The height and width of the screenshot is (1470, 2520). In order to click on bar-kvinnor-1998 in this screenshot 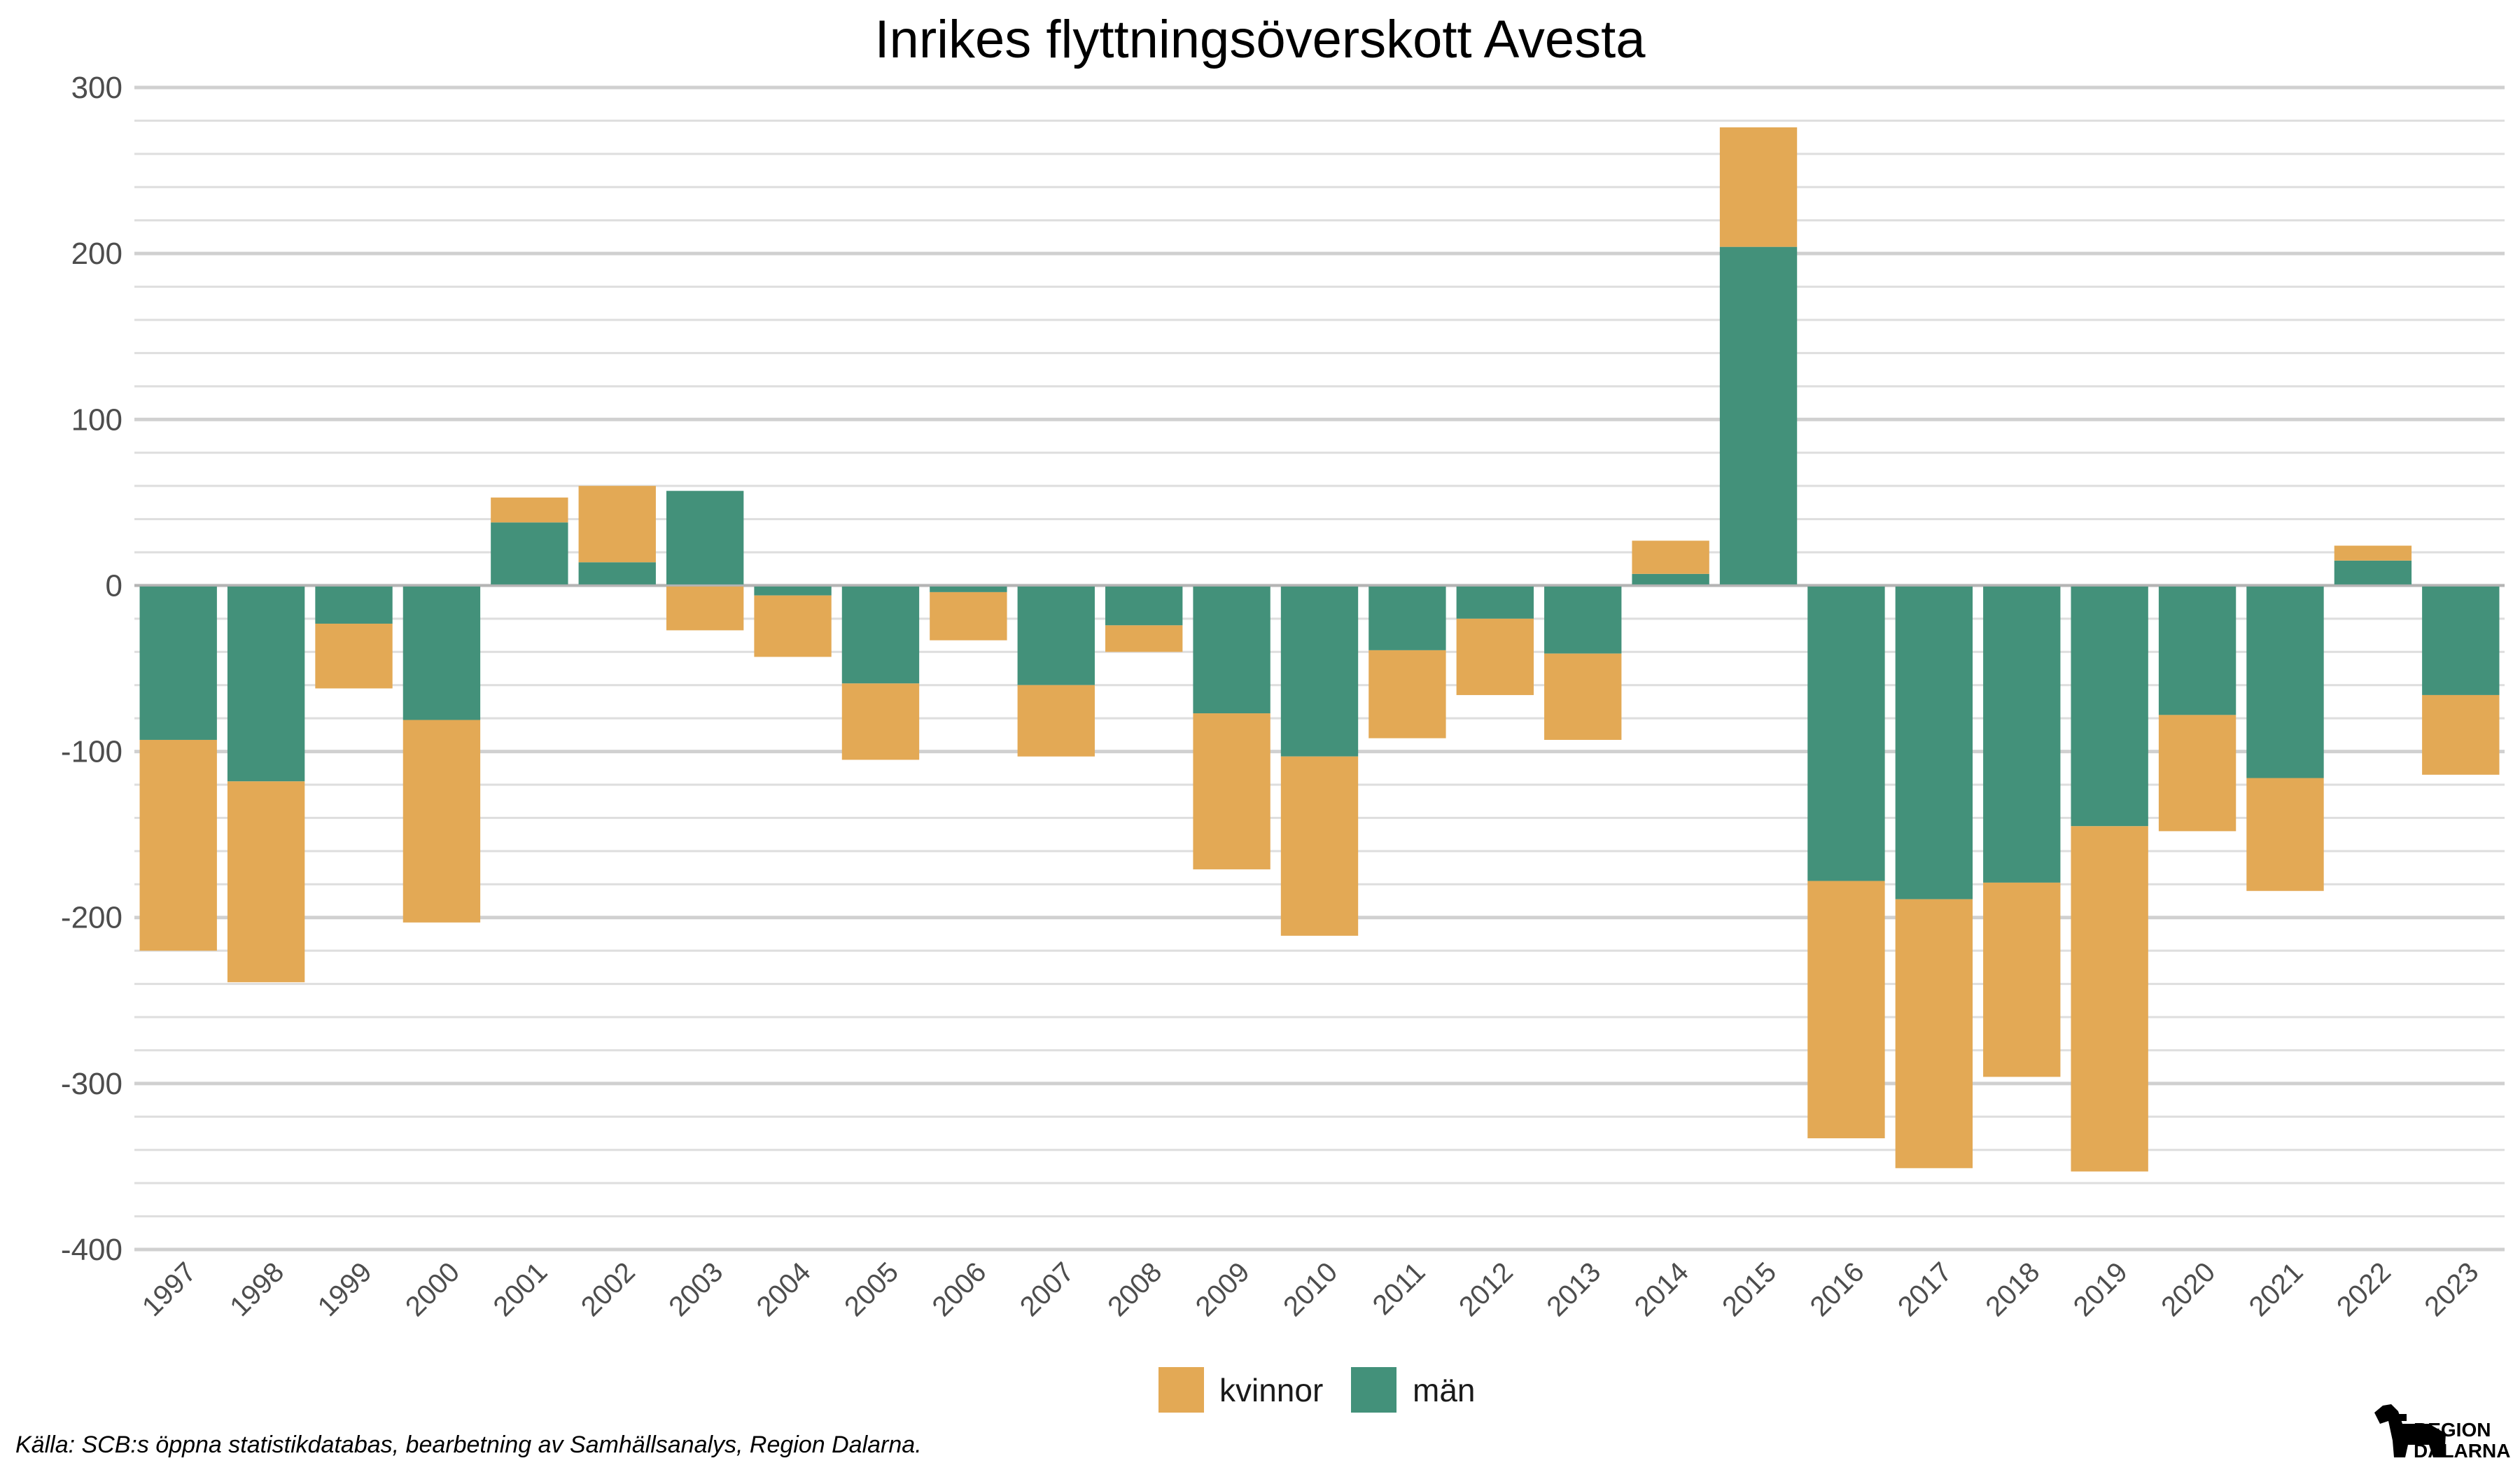, I will do `click(266, 882)`.